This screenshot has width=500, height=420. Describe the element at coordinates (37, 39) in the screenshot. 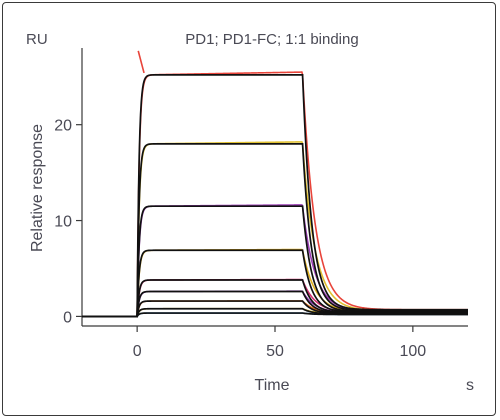

I see `y-unit-label: RU` at that location.